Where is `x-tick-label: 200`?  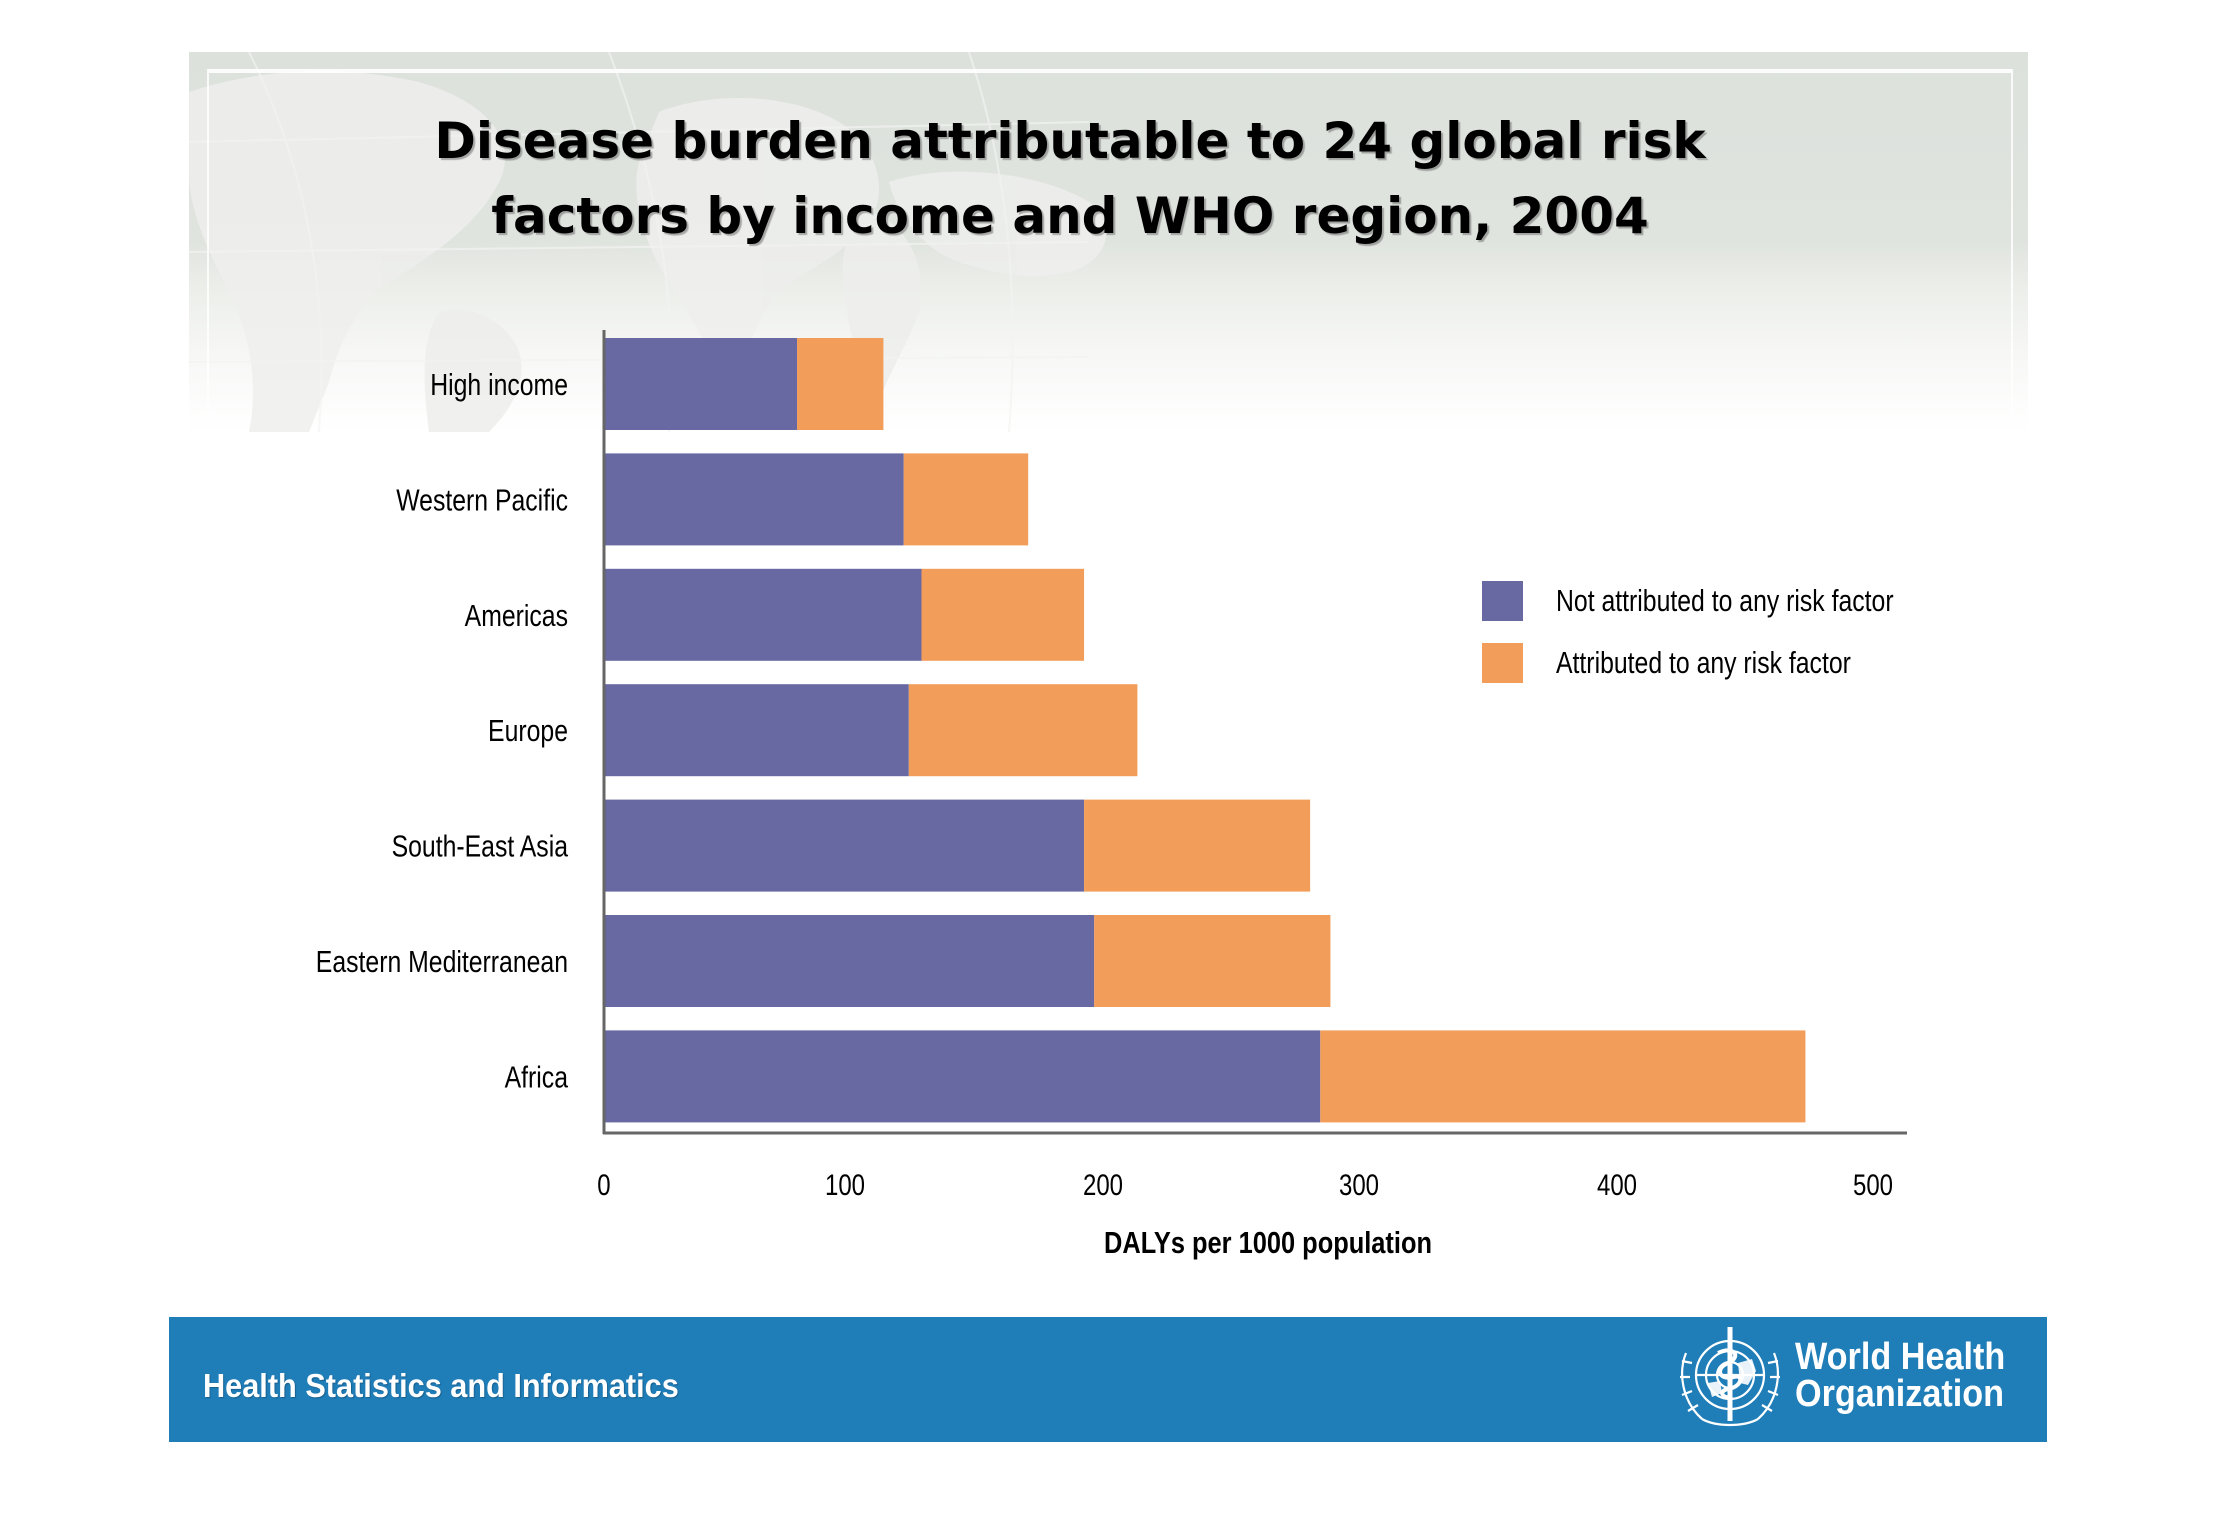
x-tick-label: 200 is located at coordinates (1103, 1184).